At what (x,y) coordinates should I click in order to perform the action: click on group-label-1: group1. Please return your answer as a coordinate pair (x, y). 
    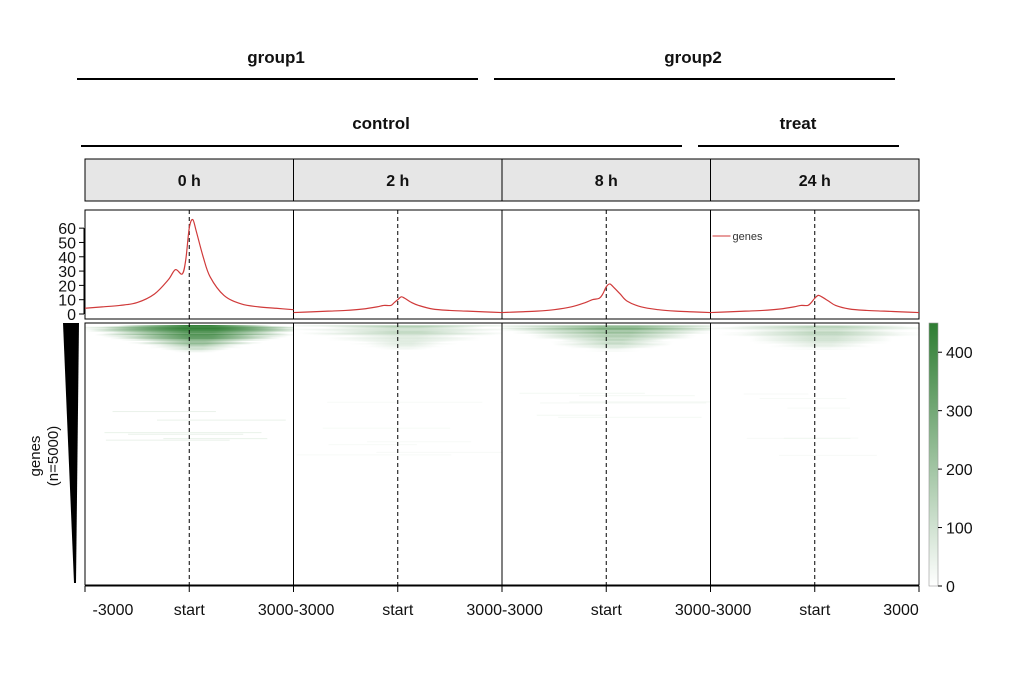
    Looking at the image, I should click on (276, 57).